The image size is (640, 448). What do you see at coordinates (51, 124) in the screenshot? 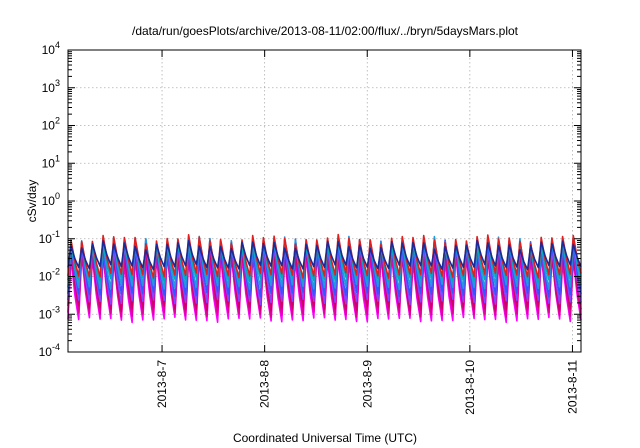
I see `y-tick-label: 10²` at bounding box center [51, 124].